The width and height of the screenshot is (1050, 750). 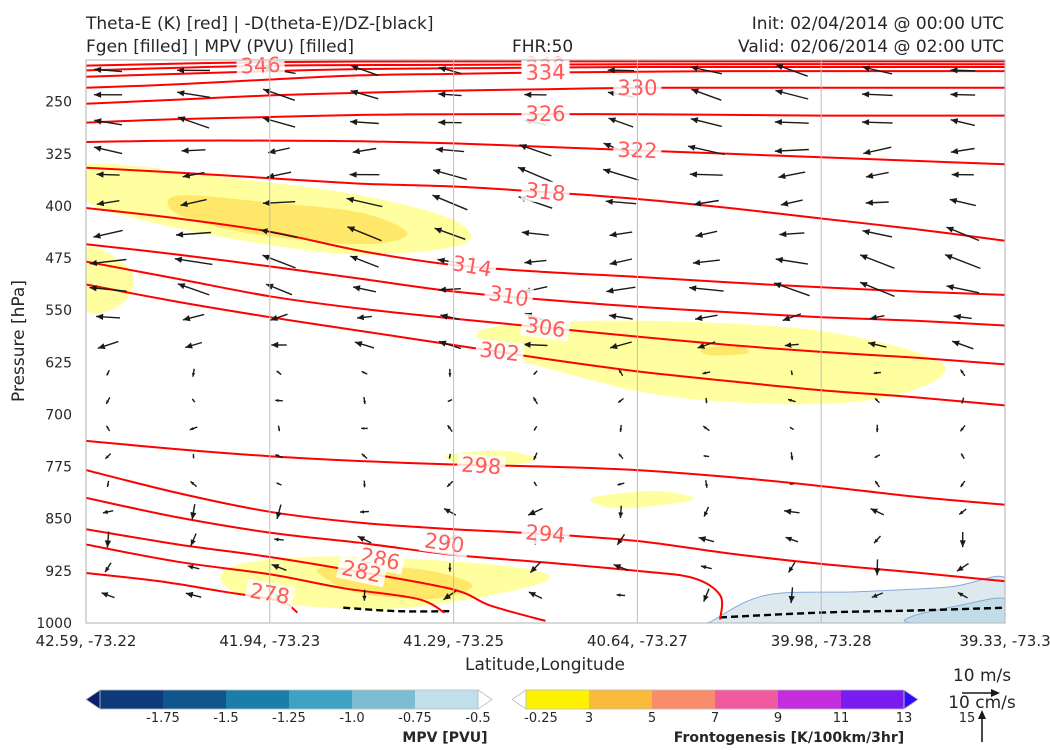 I want to click on contour-label-306: 306, so click(x=545, y=327).